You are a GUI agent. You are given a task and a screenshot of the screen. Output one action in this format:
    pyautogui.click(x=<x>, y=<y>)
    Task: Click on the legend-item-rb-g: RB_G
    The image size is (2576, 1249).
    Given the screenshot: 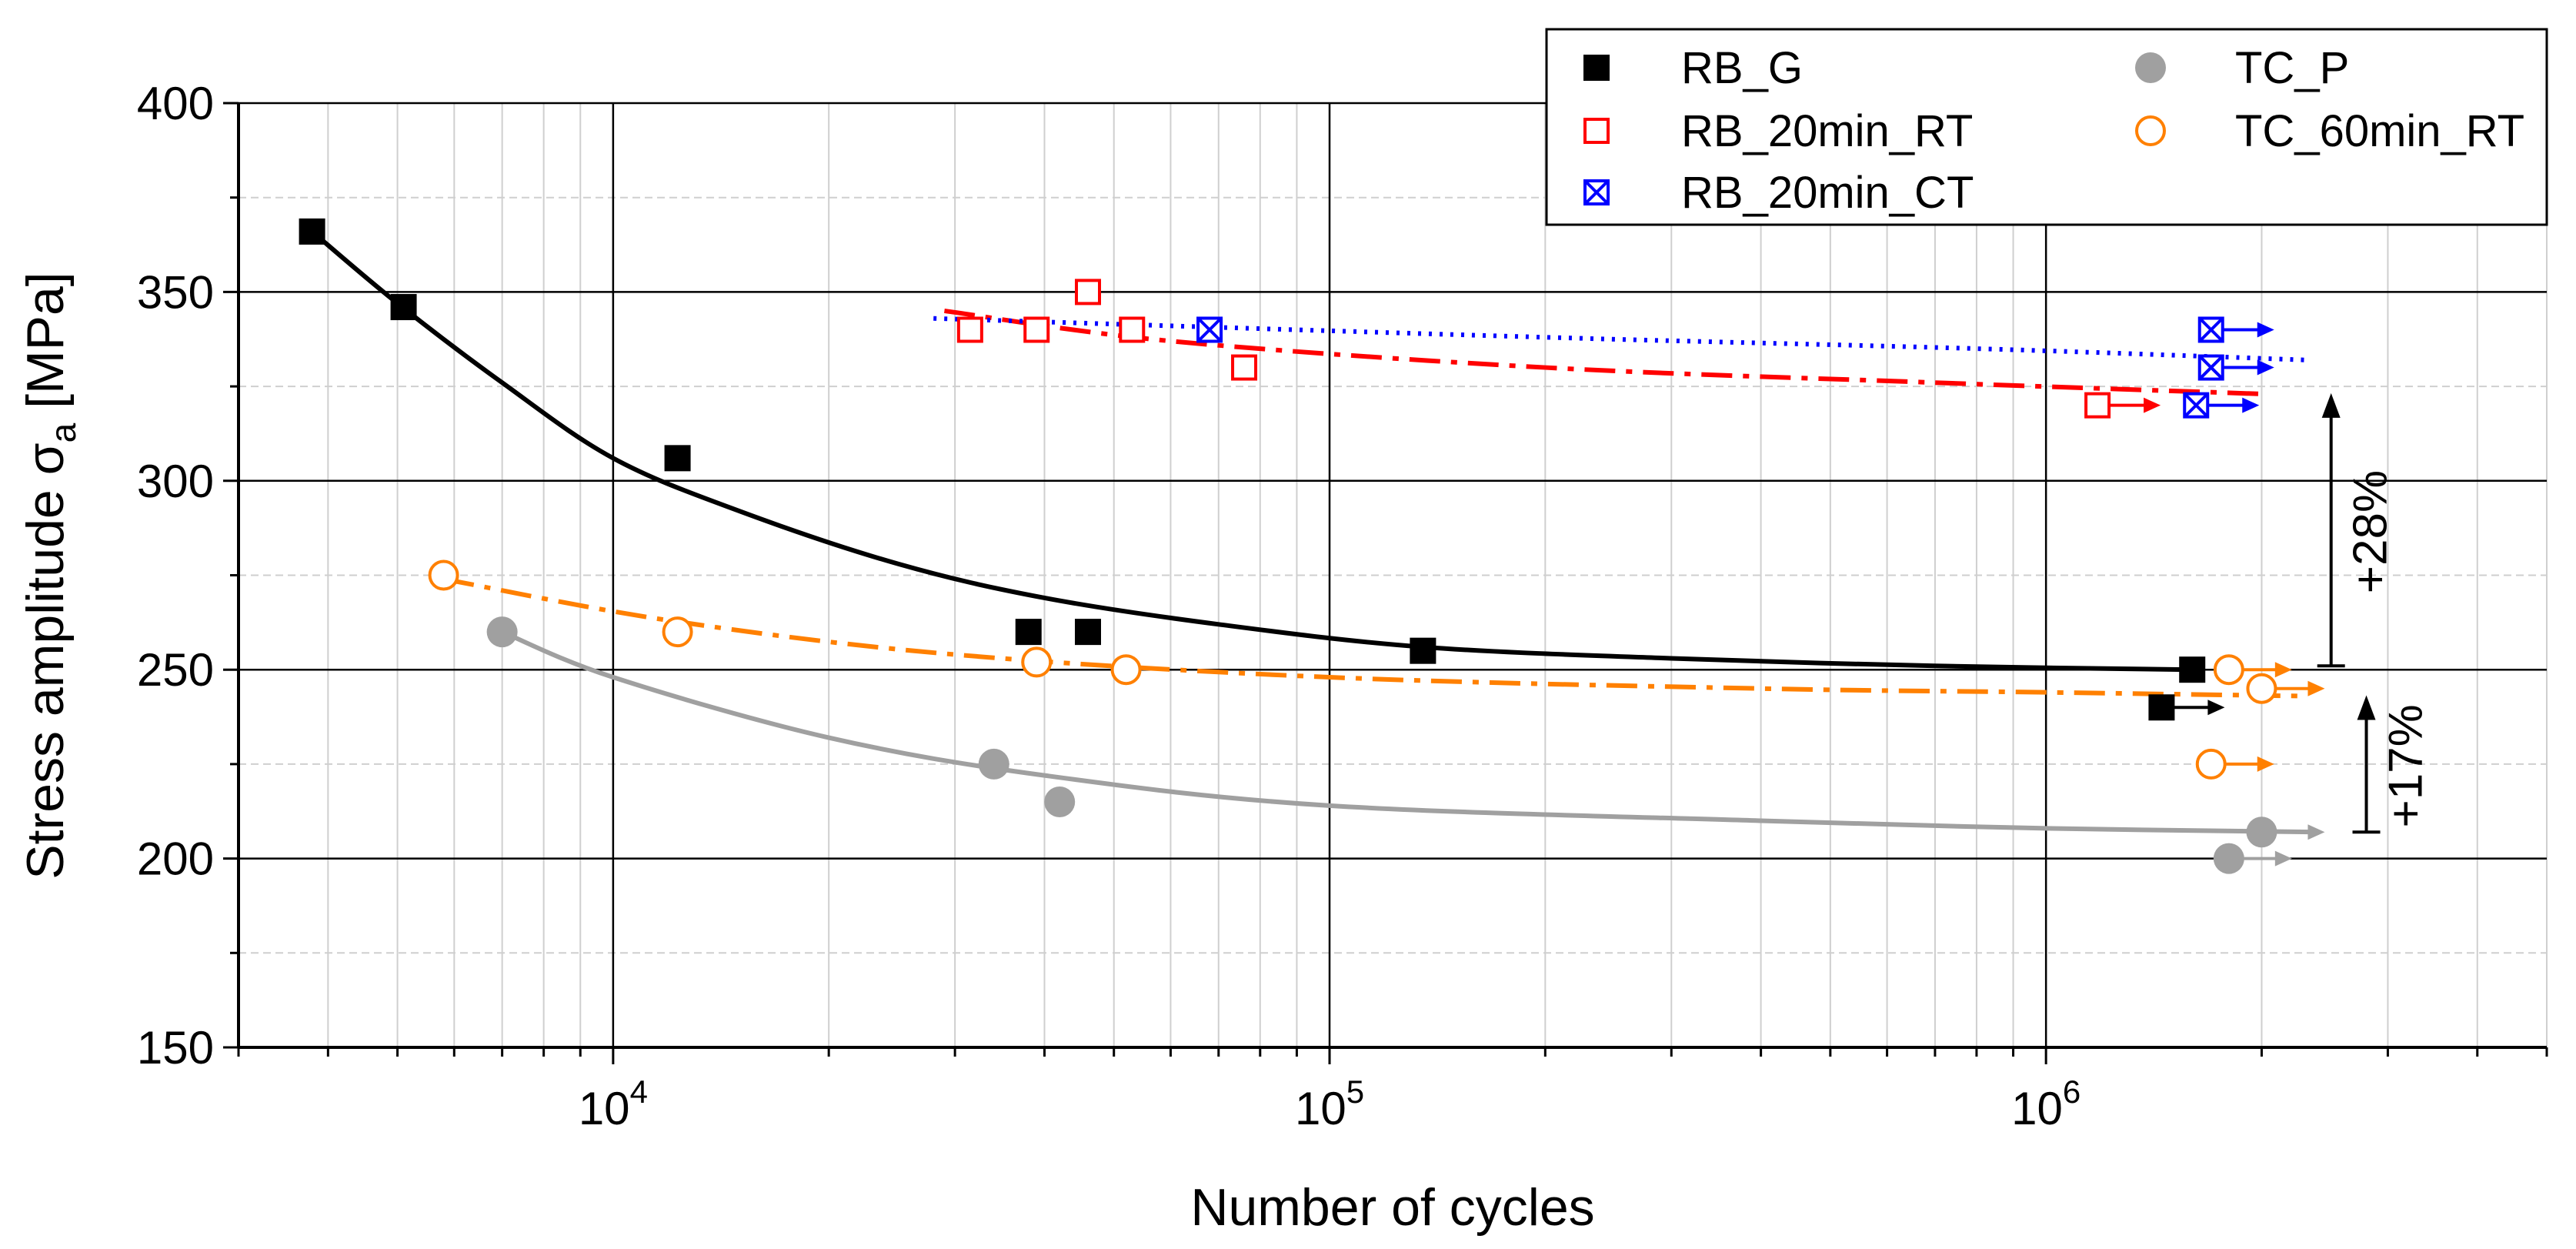 What is the action you would take?
    pyautogui.click(x=1693, y=68)
    